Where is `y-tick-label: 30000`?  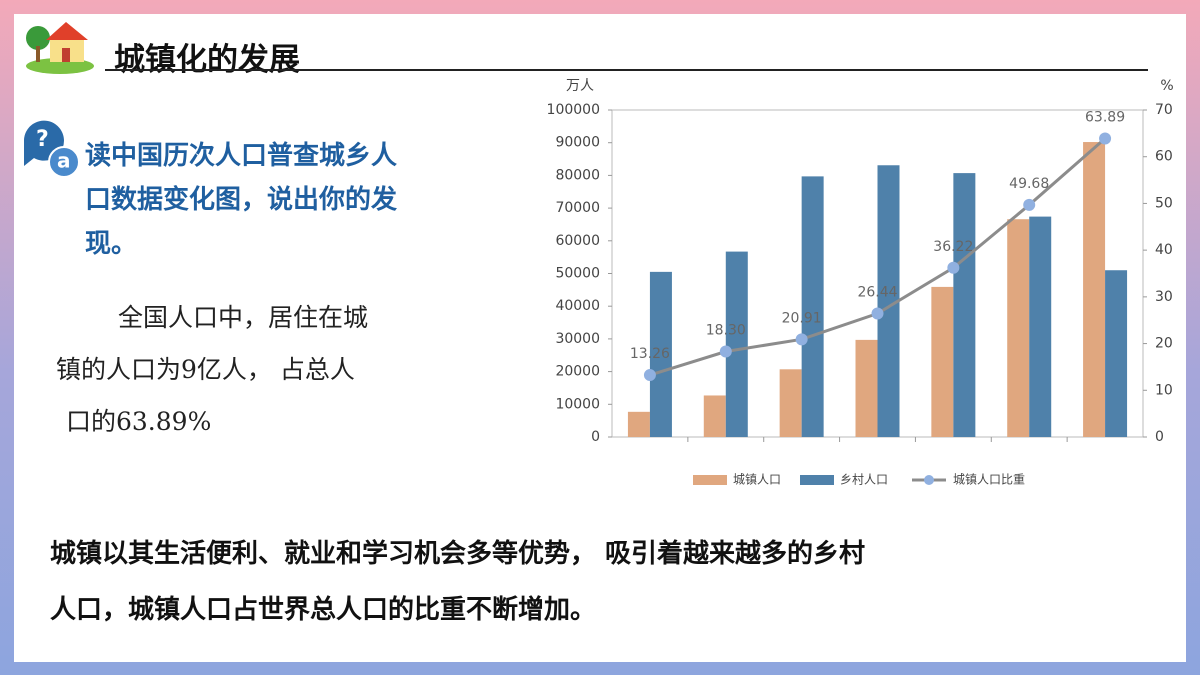
y-tick-label: 30000 is located at coordinates (577, 339).